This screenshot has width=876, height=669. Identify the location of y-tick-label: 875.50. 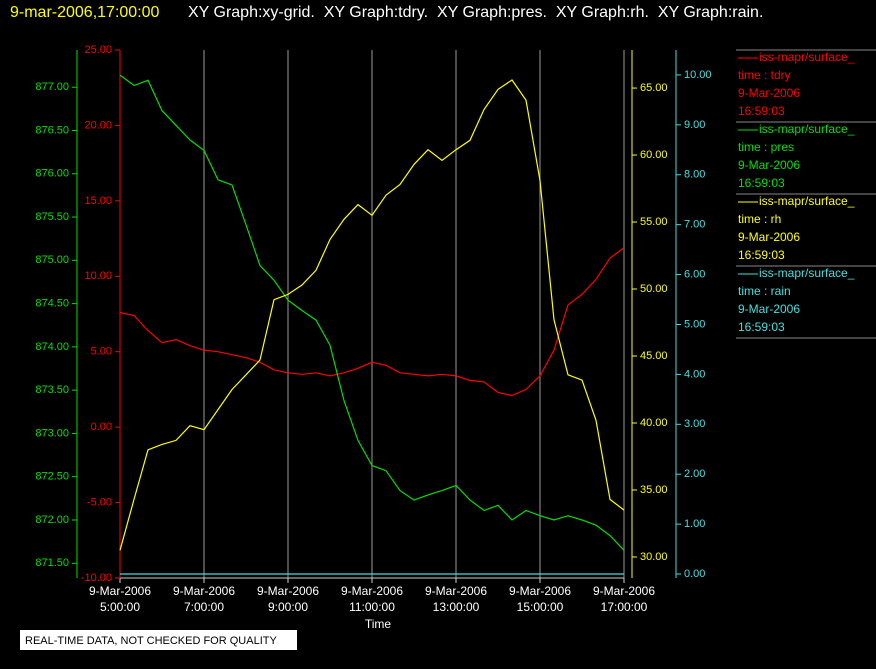
(52, 217).